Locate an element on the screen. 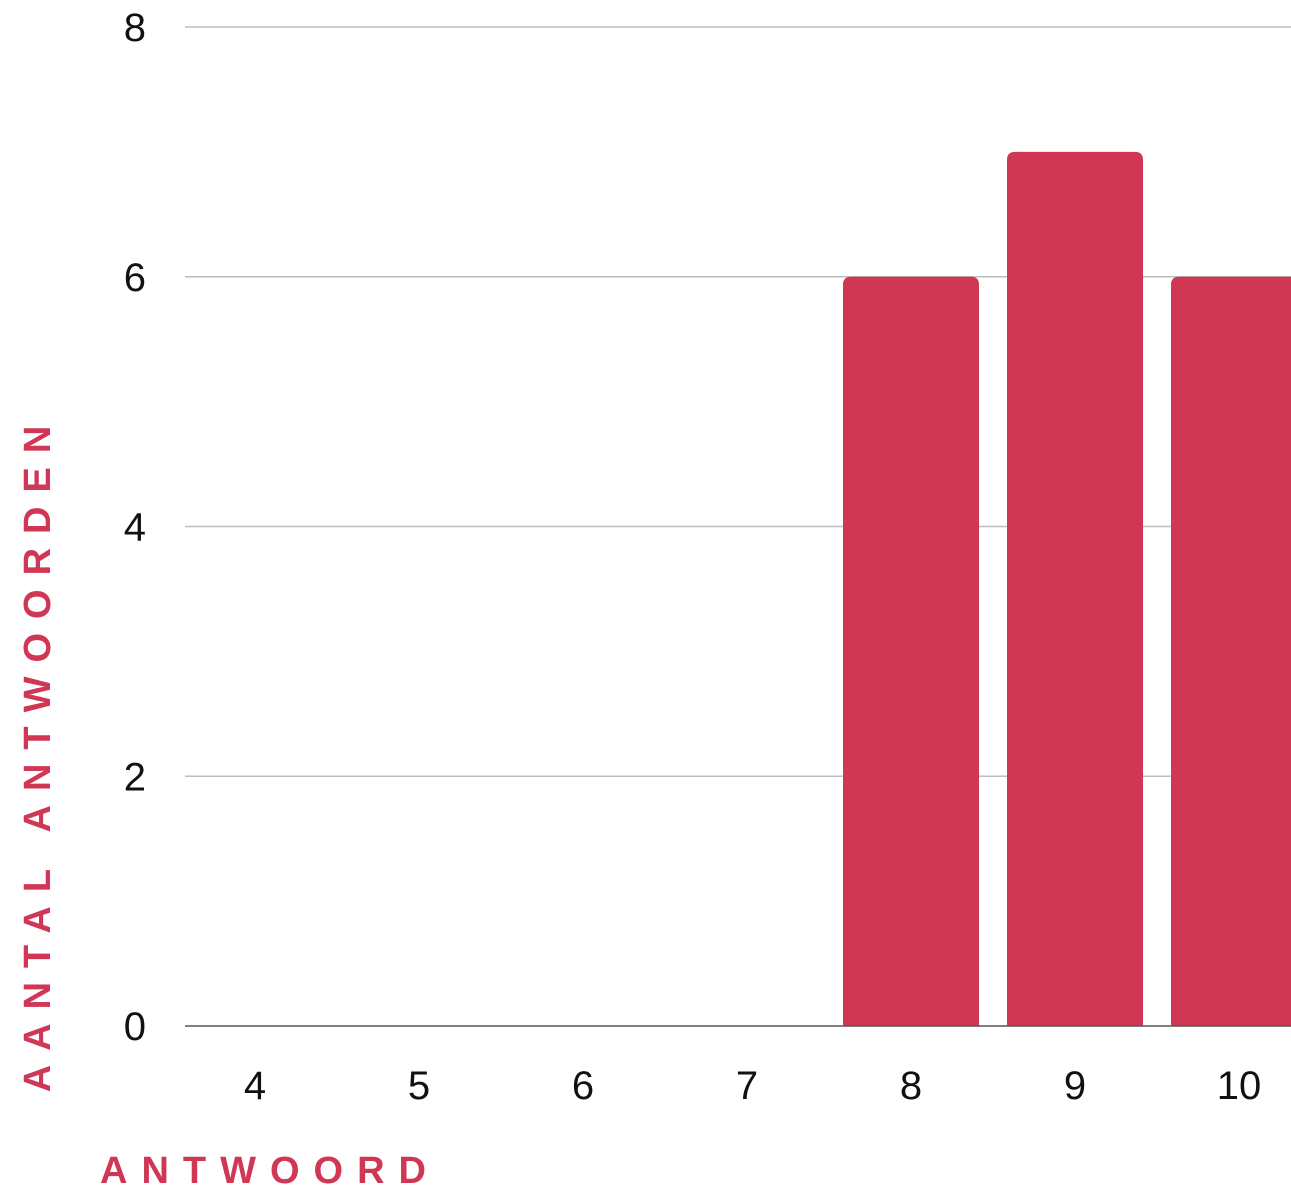 The image size is (1291, 1189). x-tick-label: 10 is located at coordinates (1239, 1086).